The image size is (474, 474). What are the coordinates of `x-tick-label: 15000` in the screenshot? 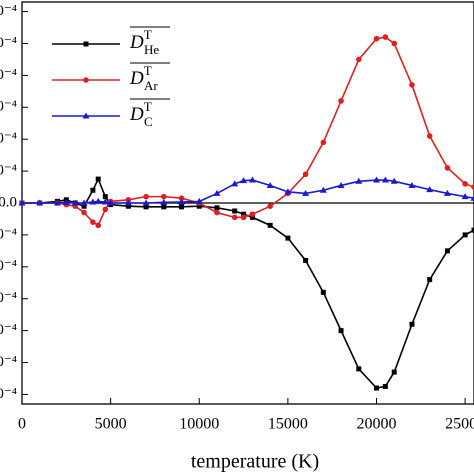 It's located at (288, 424).